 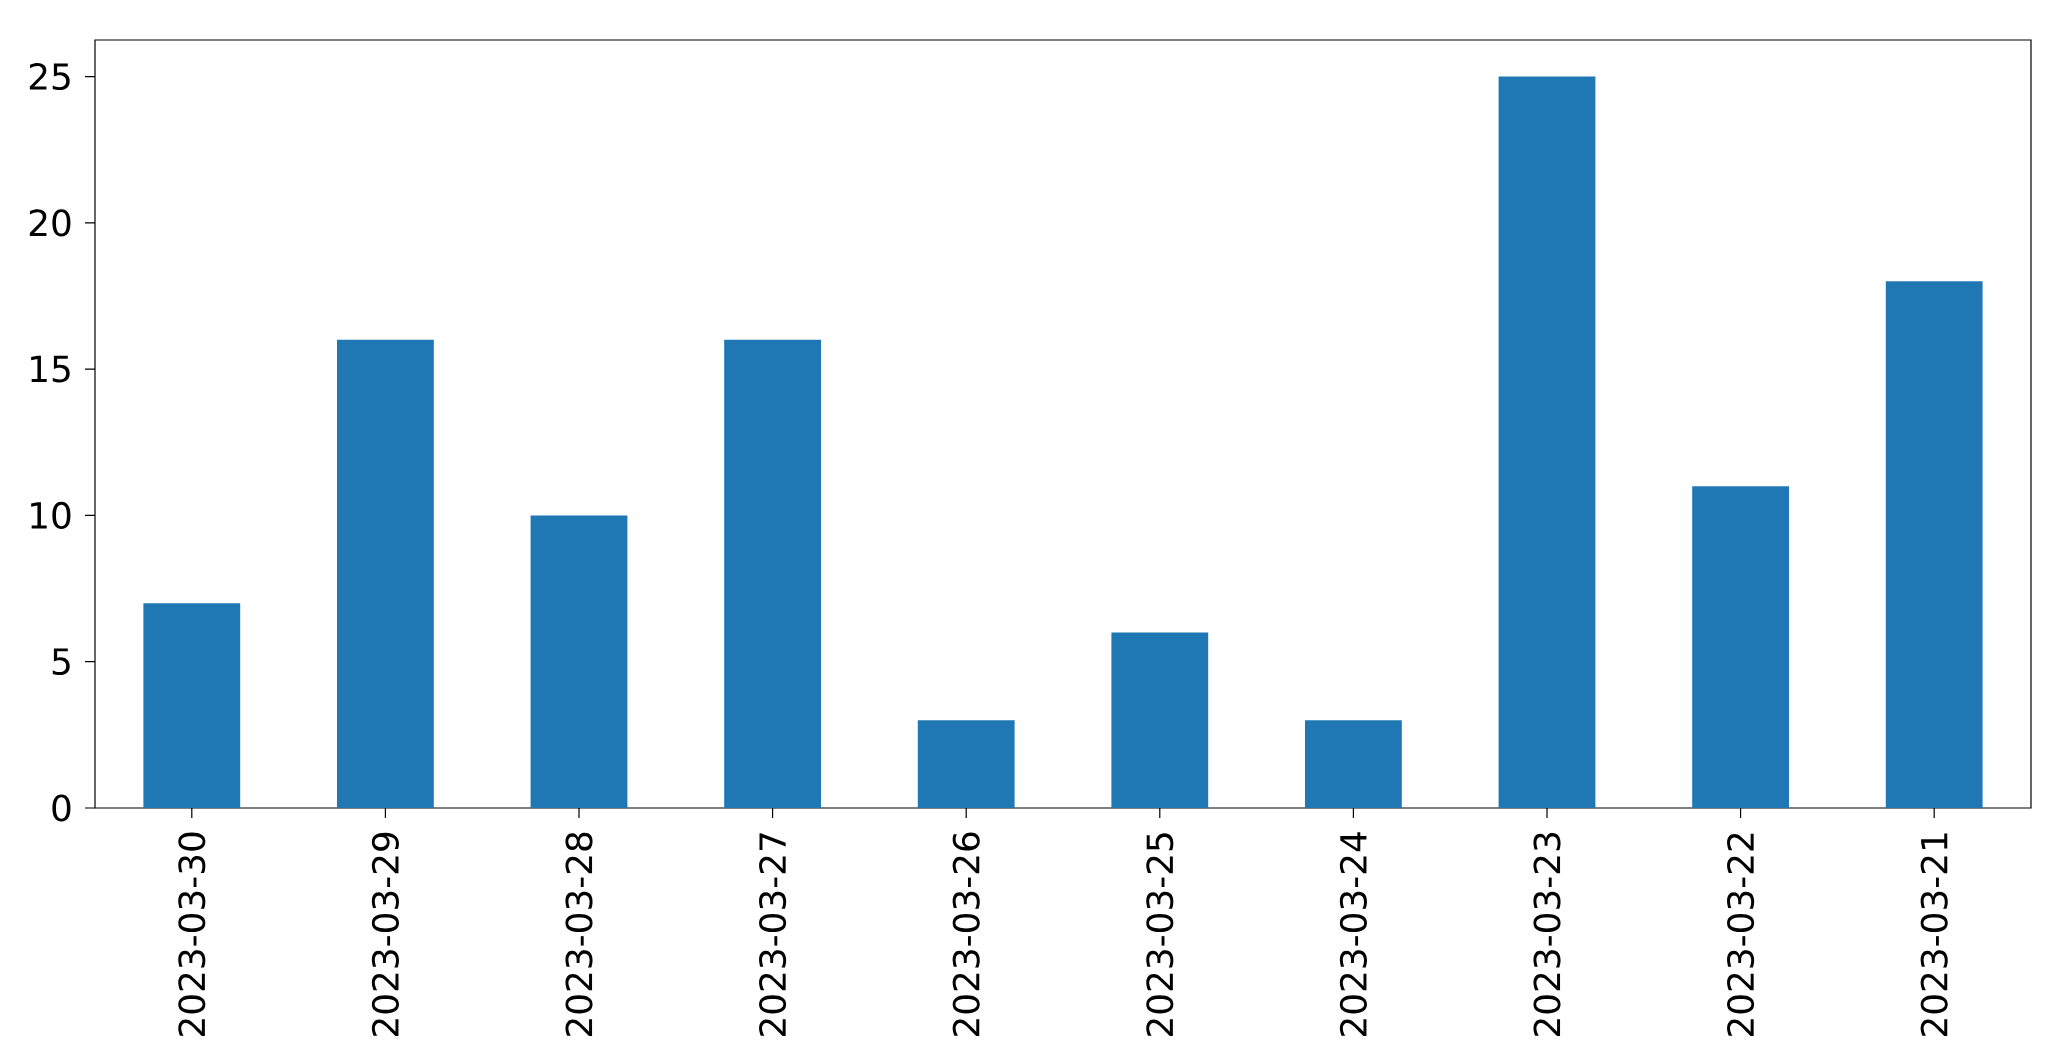 I want to click on x-tick-label: 2023-03-21, so click(x=1934, y=934).